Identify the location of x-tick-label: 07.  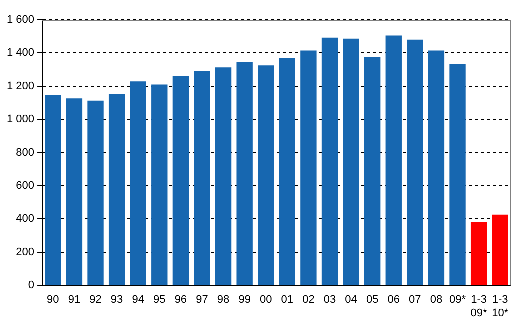
(415, 300).